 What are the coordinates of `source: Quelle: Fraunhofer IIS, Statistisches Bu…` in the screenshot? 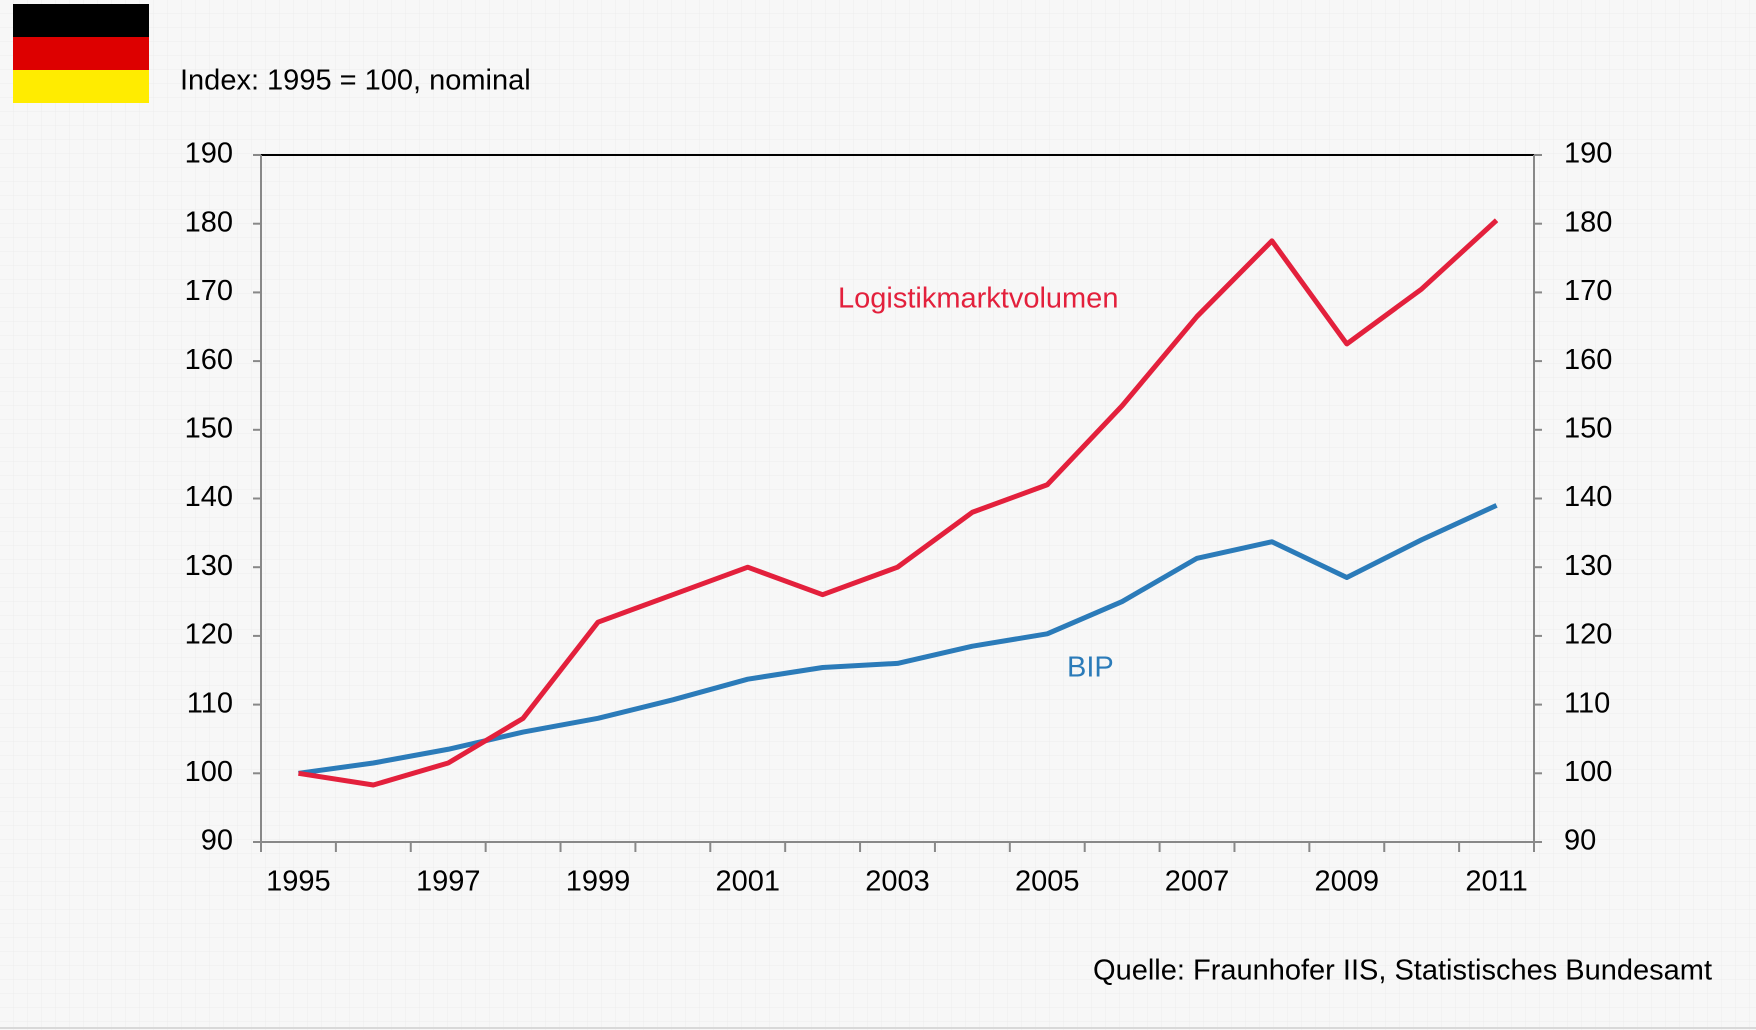 It's located at (1402, 971).